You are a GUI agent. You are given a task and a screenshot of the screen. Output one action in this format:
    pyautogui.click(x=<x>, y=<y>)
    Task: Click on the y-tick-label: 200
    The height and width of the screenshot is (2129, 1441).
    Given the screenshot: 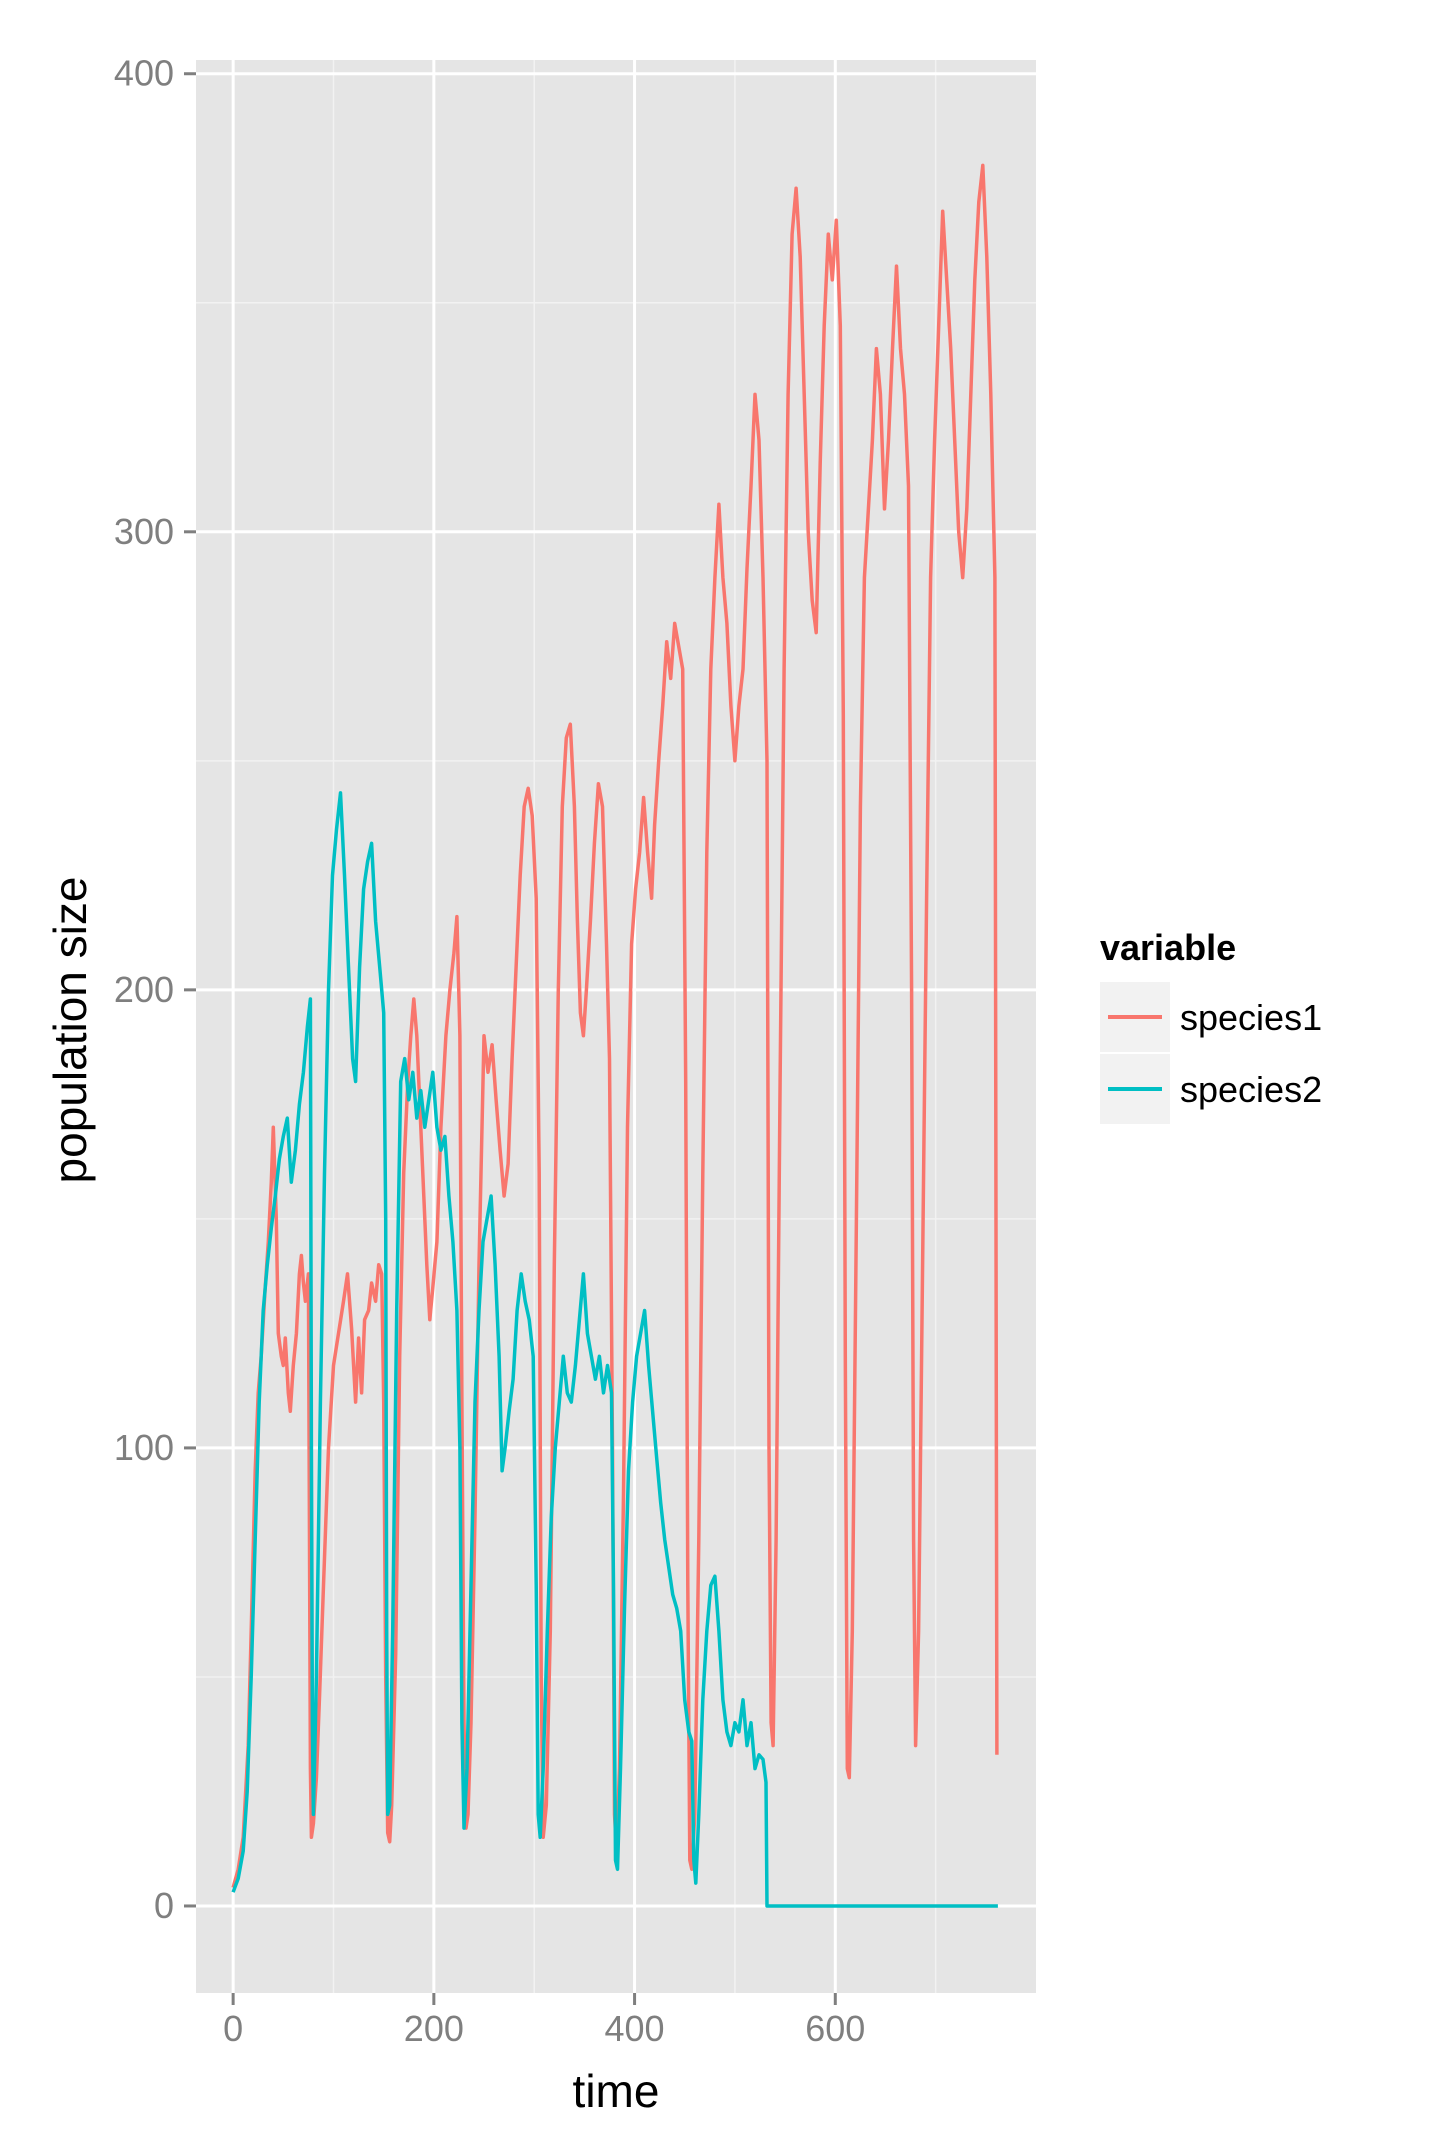 What is the action you would take?
    pyautogui.click(x=144, y=989)
    